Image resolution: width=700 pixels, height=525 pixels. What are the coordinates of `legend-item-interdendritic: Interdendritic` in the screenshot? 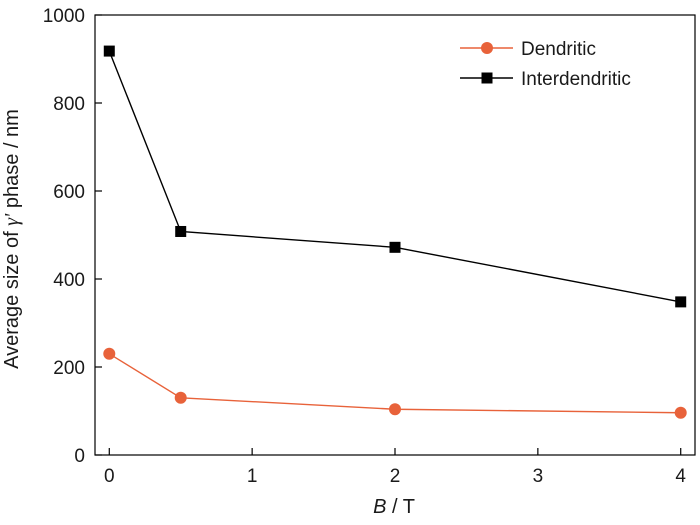 It's located at (545, 79).